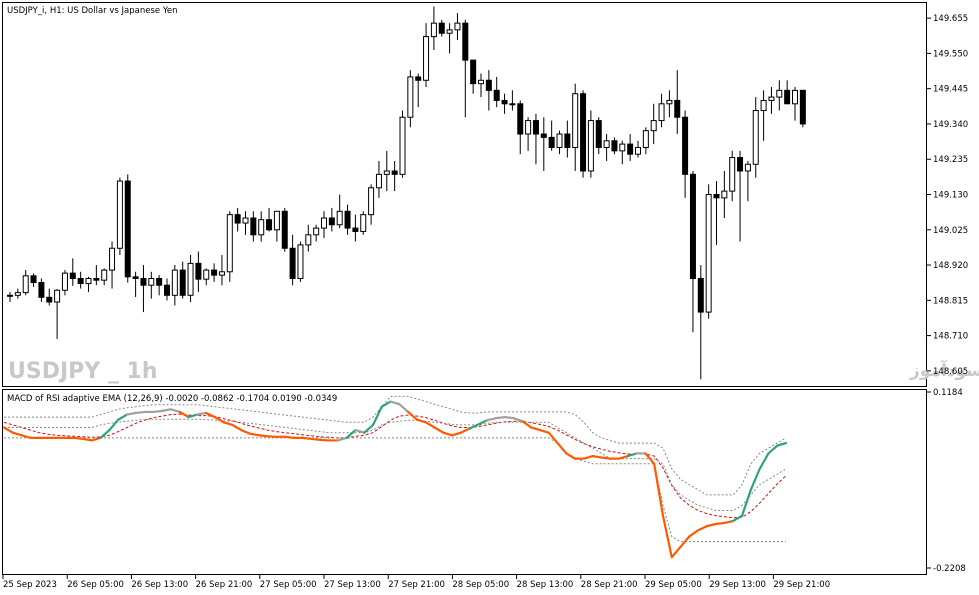 This screenshot has width=979, height=595. Describe the element at coordinates (944, 370) in the screenshot. I see `site-watermark: انتشار در سایت سودآموز` at that location.